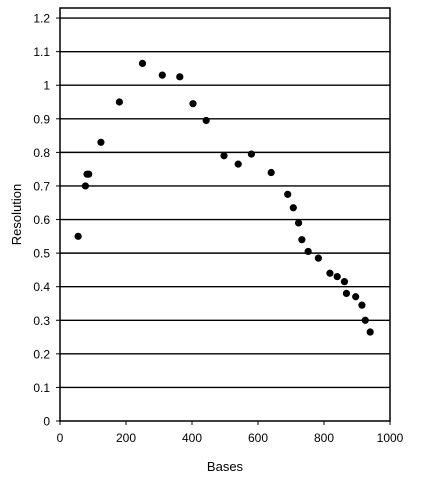 Image resolution: width=422 pixels, height=485 pixels. Describe the element at coordinates (41, 153) in the screenshot. I see `y-tick-label: 0.8` at that location.